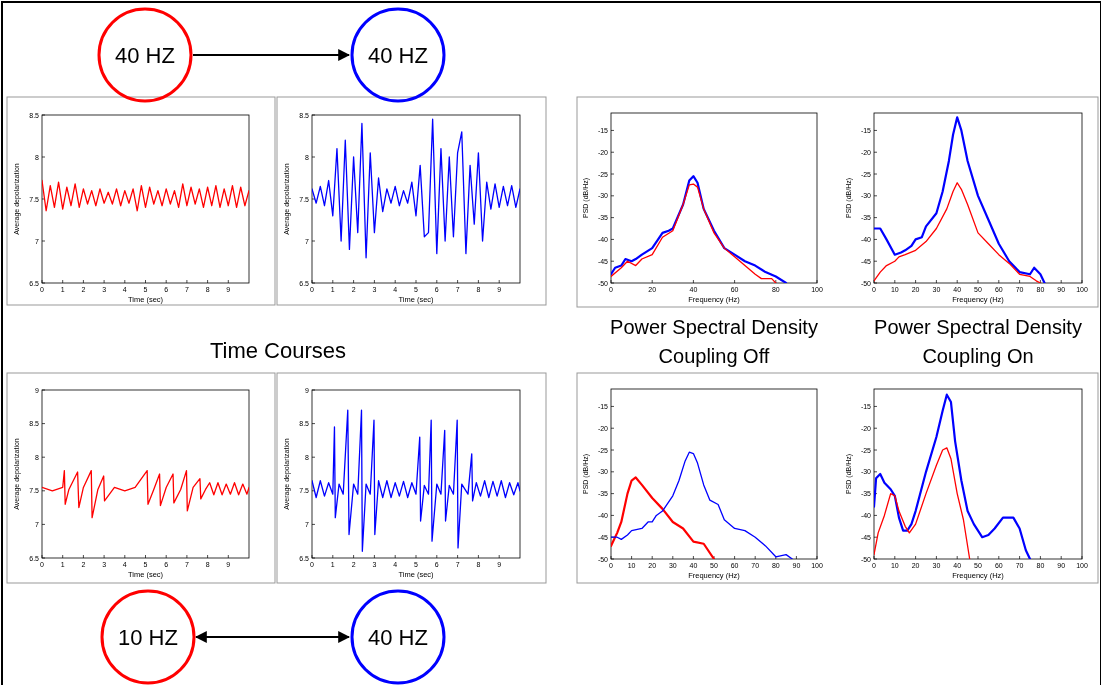 This screenshot has height=685, width=1101. What do you see at coordinates (978, 356) in the screenshot?
I see `chart-subtitle: Coupling On` at bounding box center [978, 356].